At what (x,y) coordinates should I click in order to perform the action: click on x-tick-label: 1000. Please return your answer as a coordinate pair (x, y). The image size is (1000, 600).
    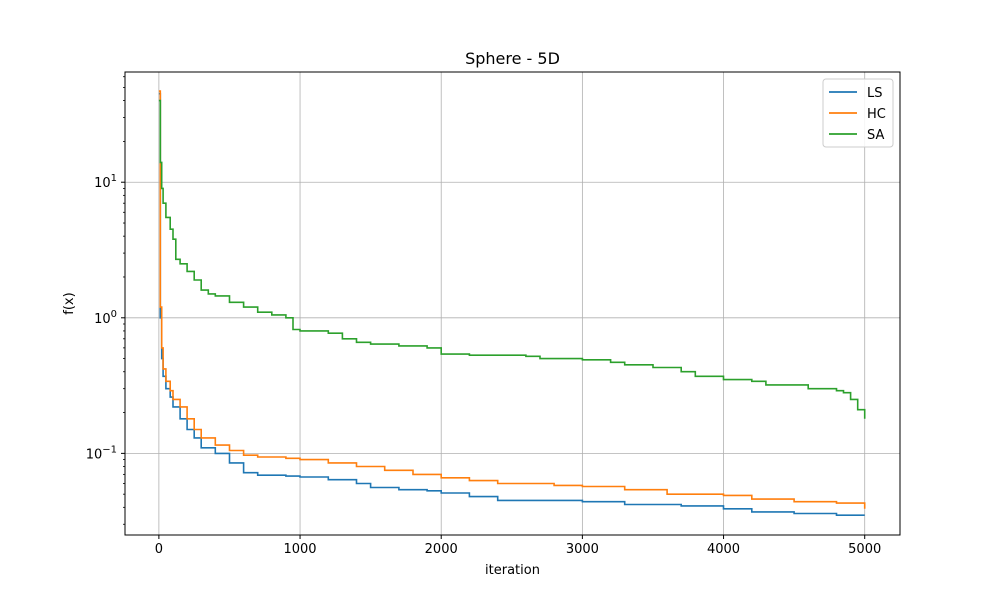
    Looking at the image, I should click on (299, 549).